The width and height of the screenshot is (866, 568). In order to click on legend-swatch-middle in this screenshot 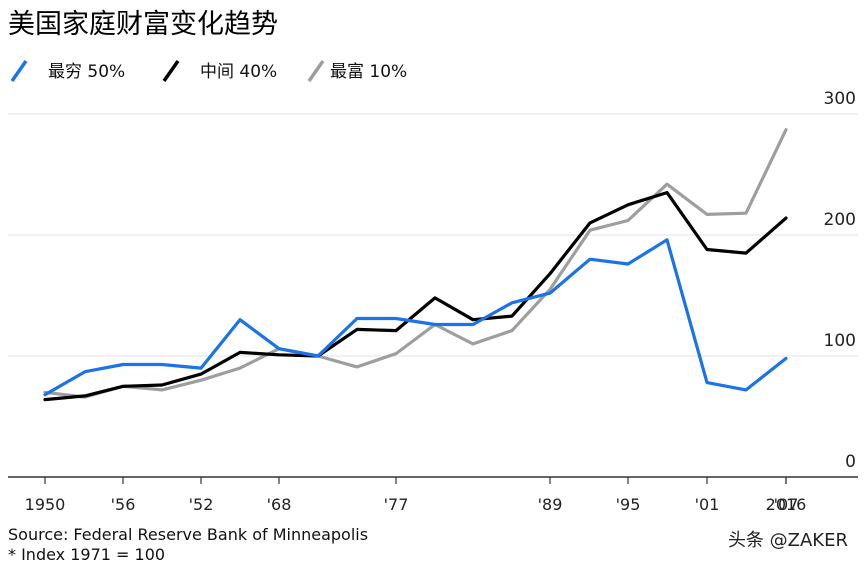, I will do `click(171, 71)`.